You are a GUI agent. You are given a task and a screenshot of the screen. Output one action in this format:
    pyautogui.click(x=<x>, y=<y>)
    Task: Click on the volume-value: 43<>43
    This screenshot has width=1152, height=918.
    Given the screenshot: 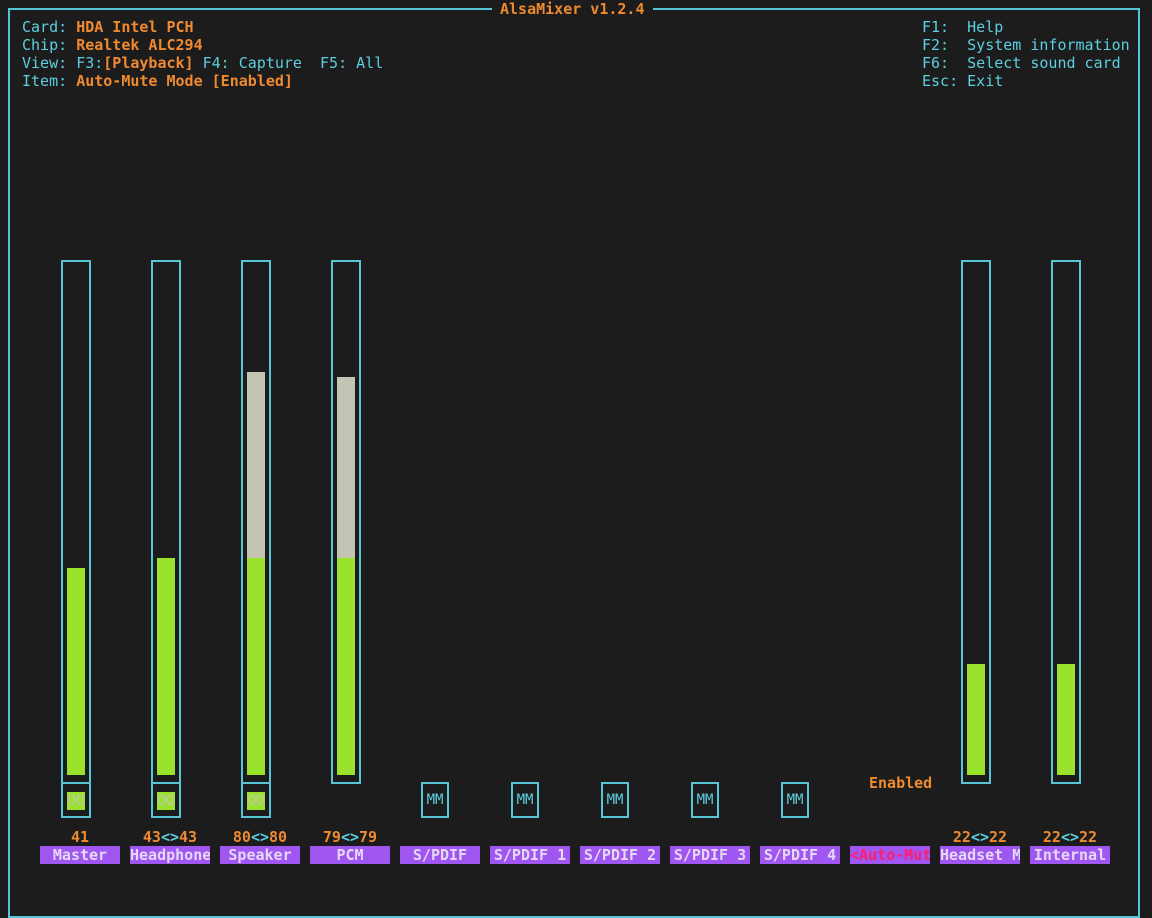 What is the action you would take?
    pyautogui.click(x=170, y=837)
    